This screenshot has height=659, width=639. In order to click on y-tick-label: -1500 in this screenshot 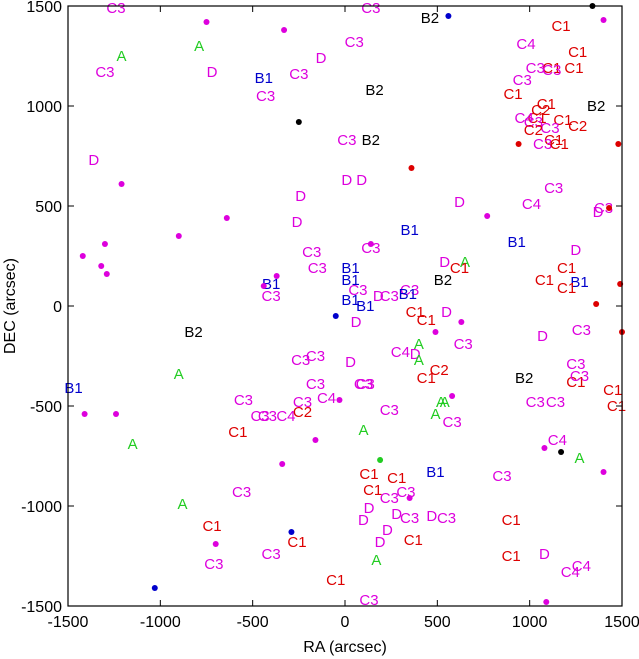, I will do `click(41, 607)`.